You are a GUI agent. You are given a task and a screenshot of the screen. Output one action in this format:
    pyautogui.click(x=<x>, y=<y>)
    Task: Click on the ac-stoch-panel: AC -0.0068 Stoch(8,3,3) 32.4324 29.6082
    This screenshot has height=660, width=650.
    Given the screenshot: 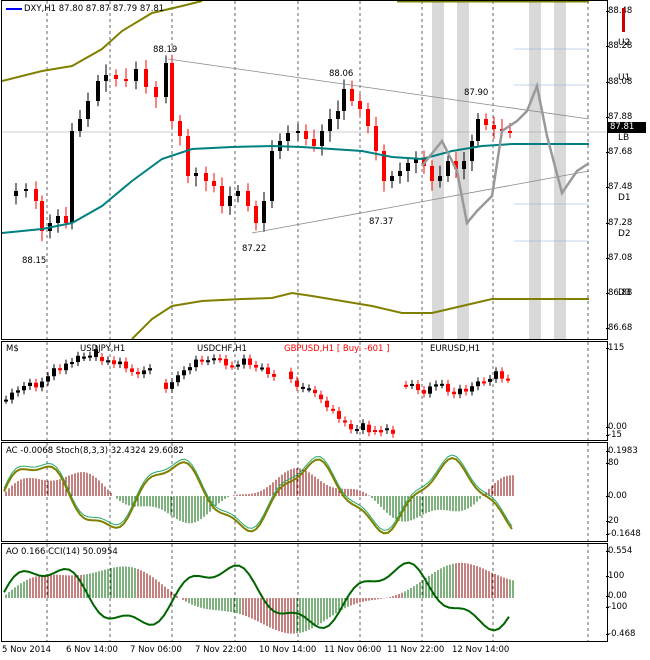 What is the action you would take?
    pyautogui.click(x=304, y=492)
    